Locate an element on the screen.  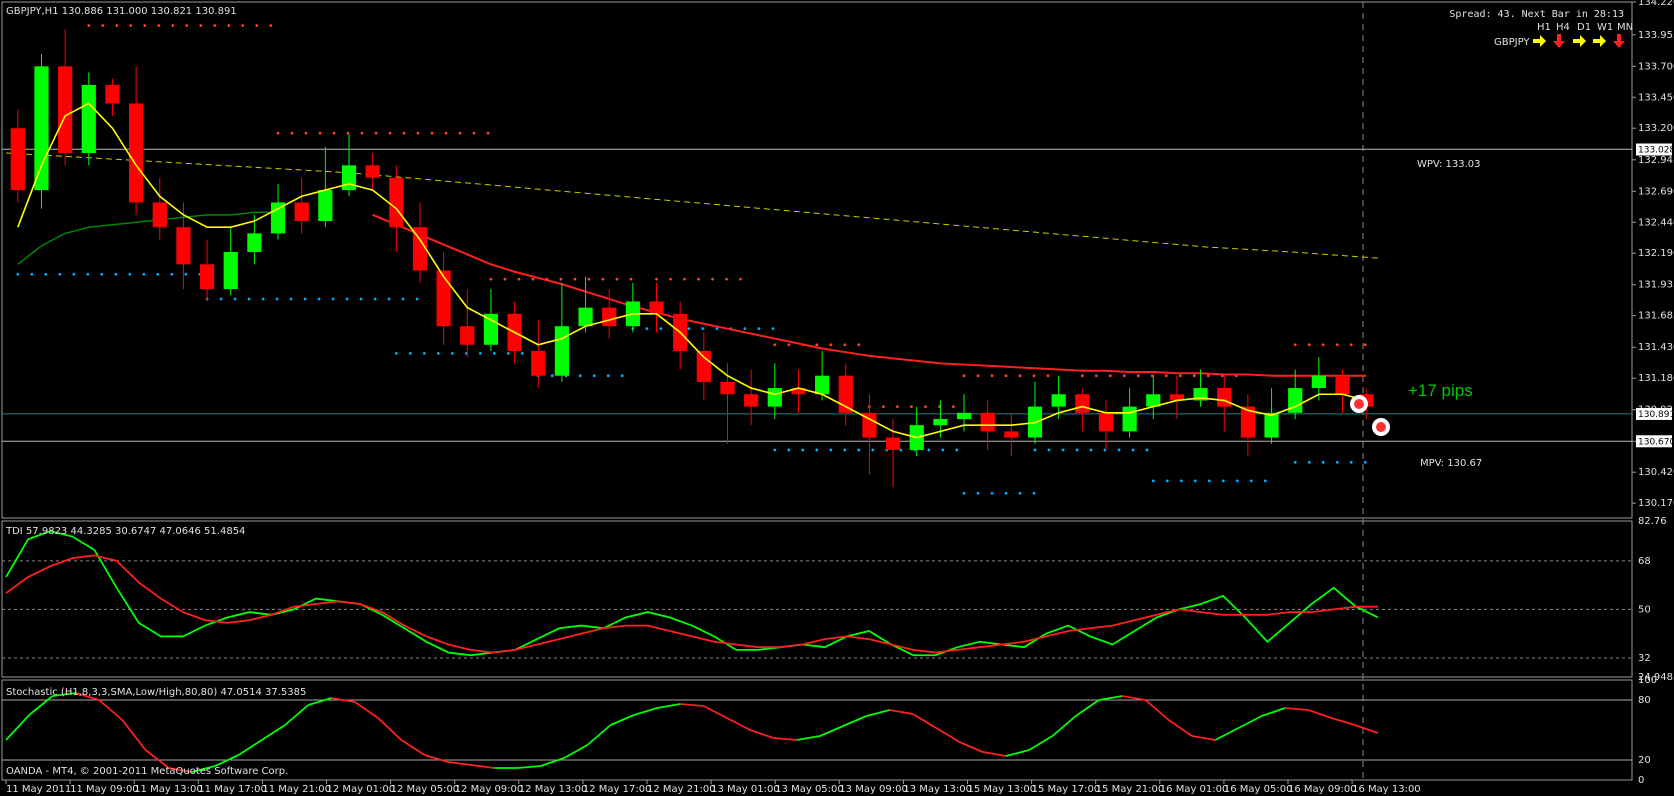
trade-entry-marker is located at coordinates (1359, 404).